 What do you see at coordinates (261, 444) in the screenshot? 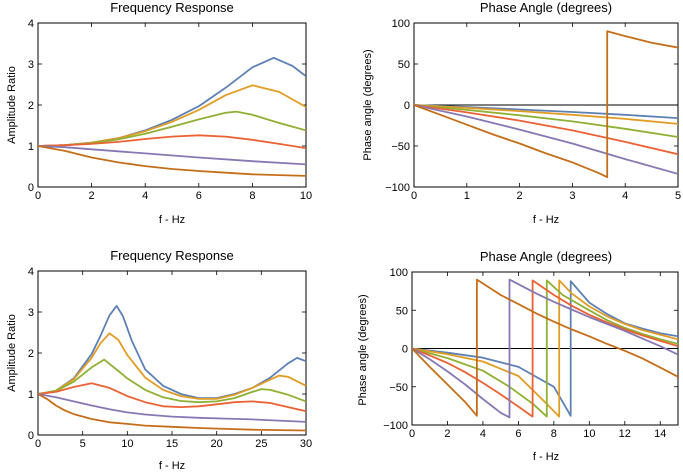
I see `x-tick-label: 25` at bounding box center [261, 444].